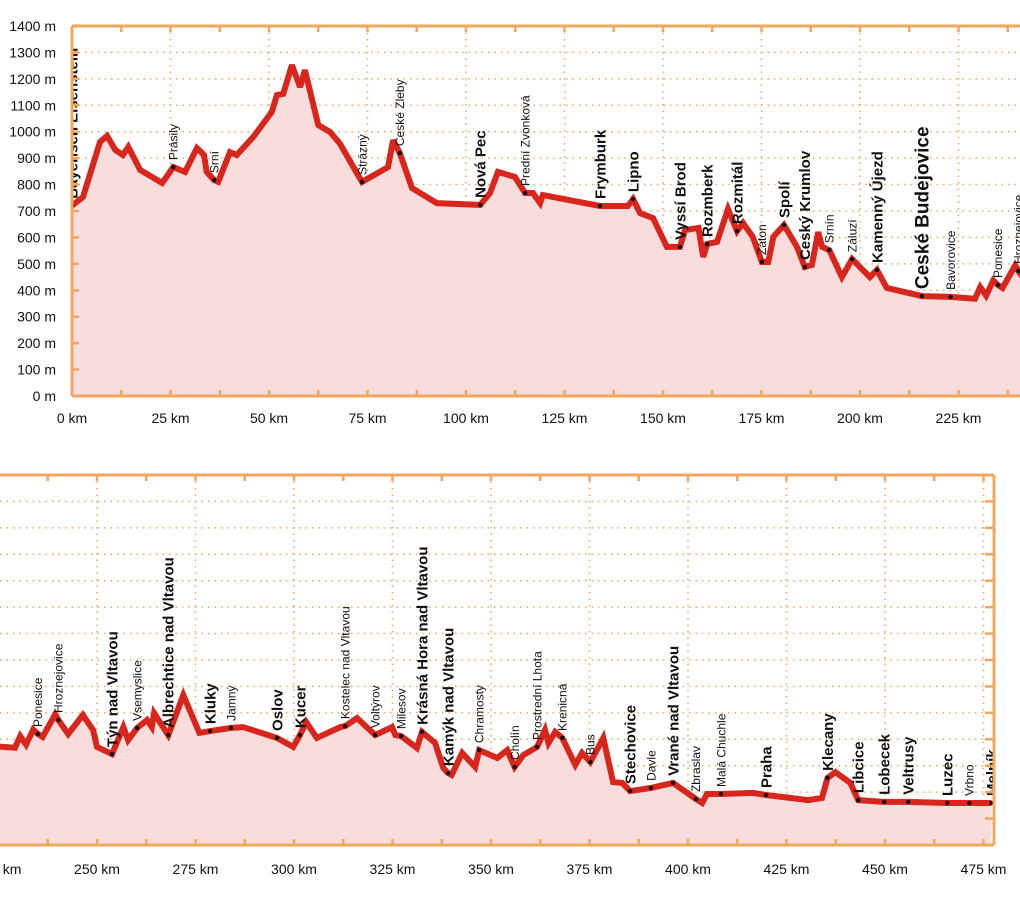 Image resolution: width=1020 pixels, height=900 pixels. I want to click on place-label: Vyssí Brod, so click(680, 201).